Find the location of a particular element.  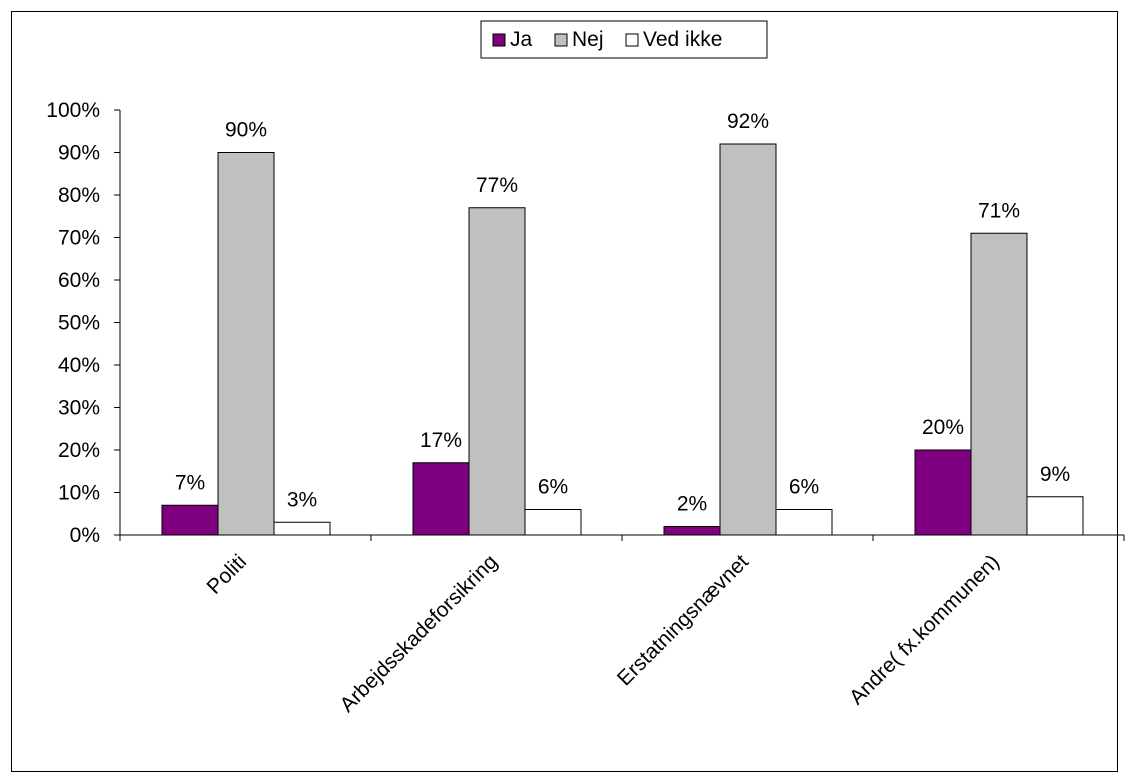

data-label-nej: 77% is located at coordinates (497, 185).